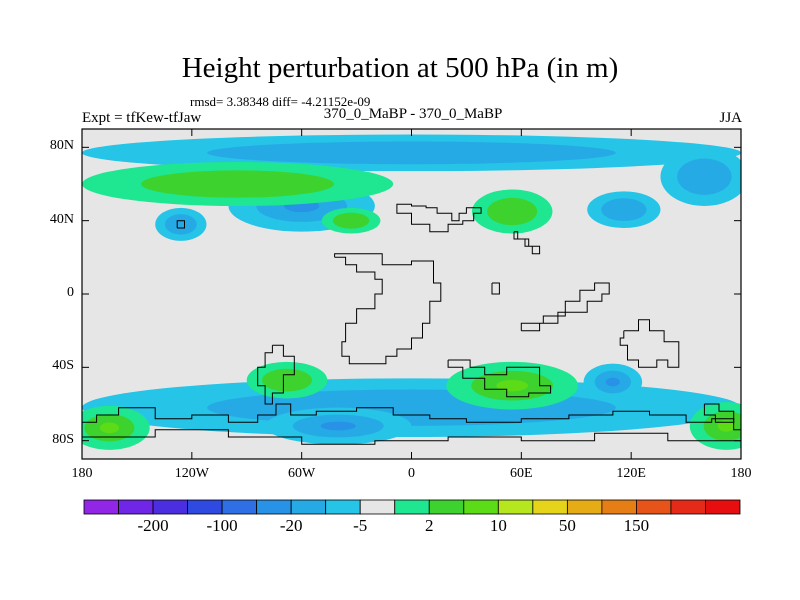 The height and width of the screenshot is (600, 800). Describe the element at coordinates (567, 525) in the screenshot. I see `colorbar-label: 50` at that location.